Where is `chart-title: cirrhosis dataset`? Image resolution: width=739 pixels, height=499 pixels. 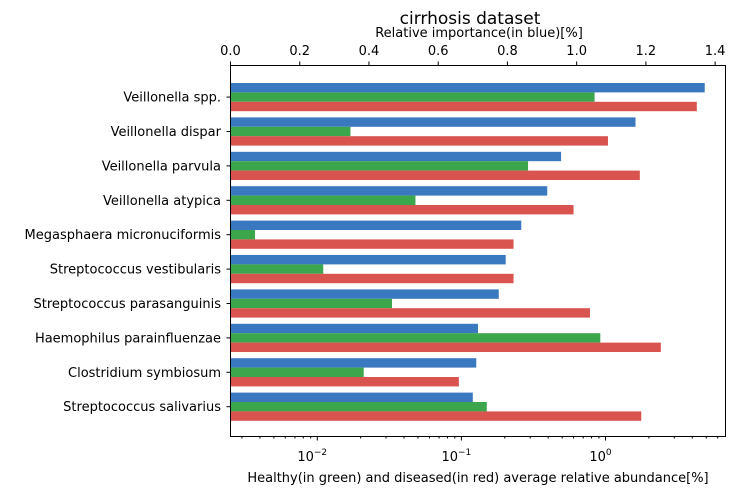 chart-title: cirrhosis dataset is located at coordinates (470, 19).